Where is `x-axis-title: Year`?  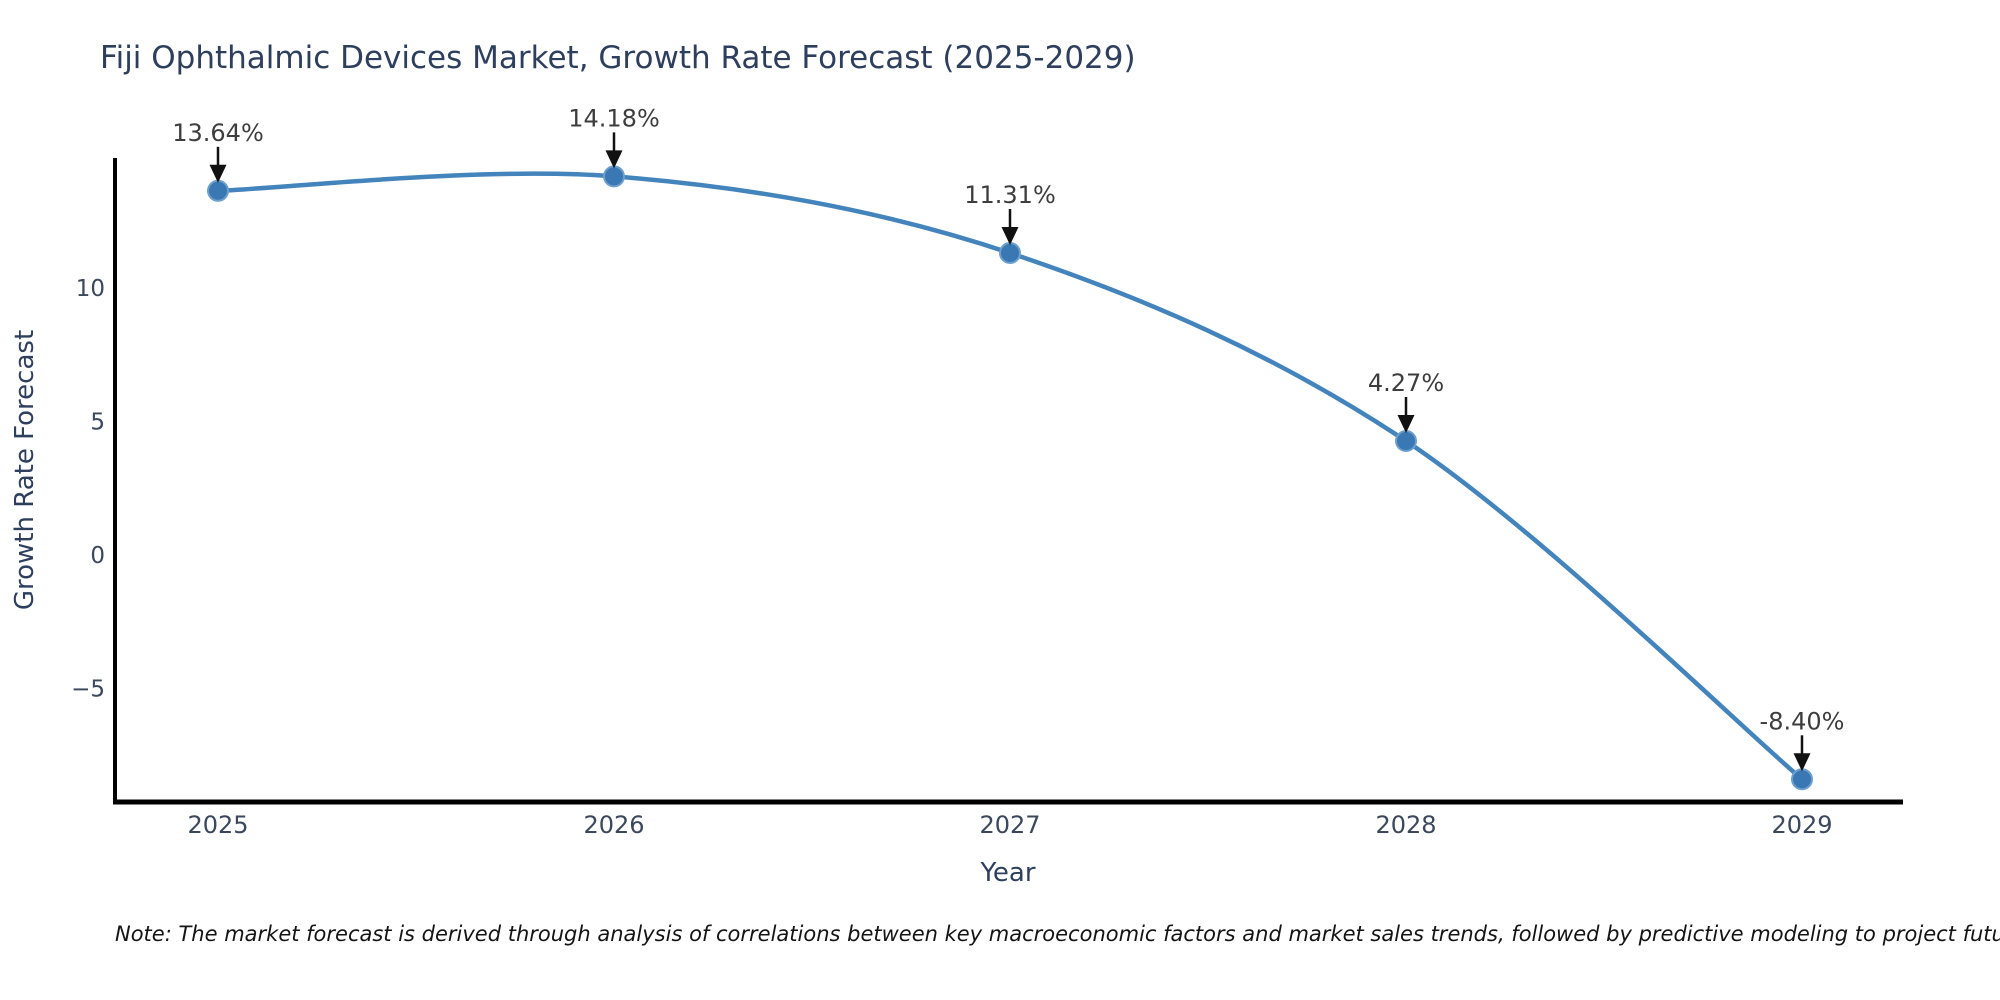 x-axis-title: Year is located at coordinates (1008, 873).